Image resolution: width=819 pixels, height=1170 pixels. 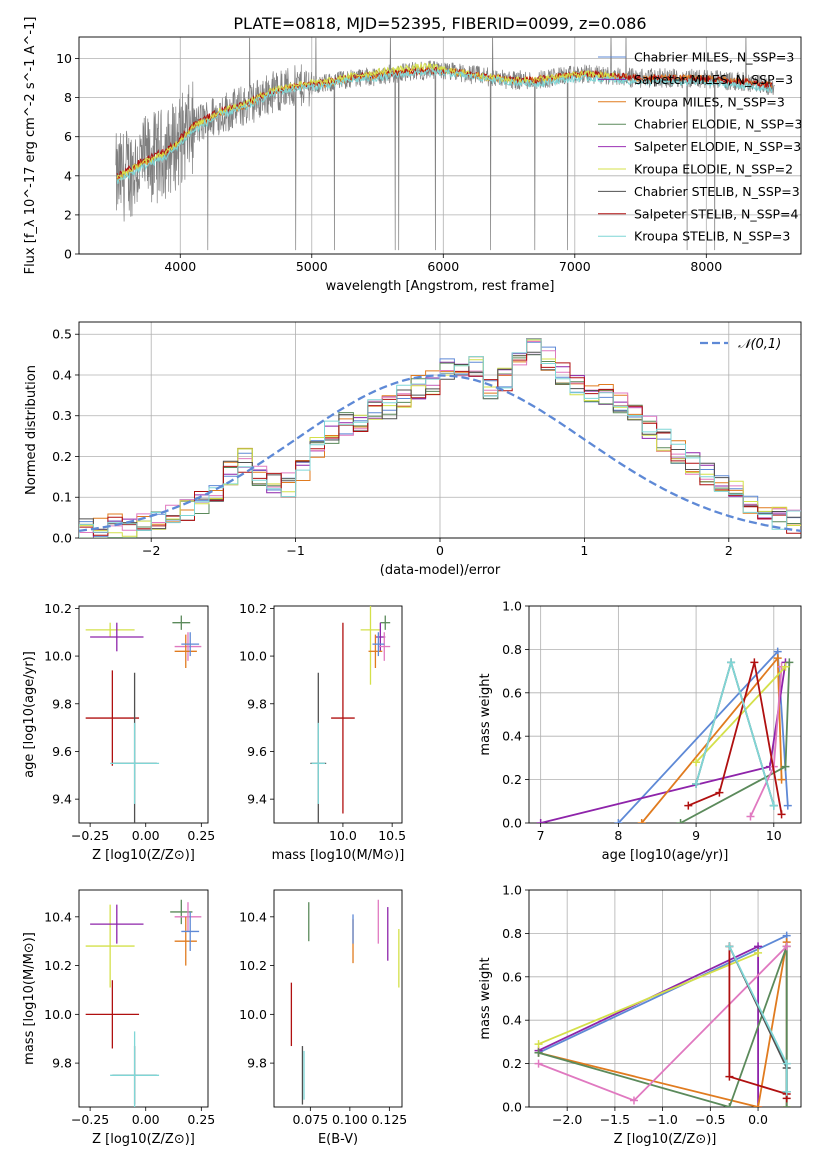 What do you see at coordinates (201, 1119) in the screenshot?
I see `x-tick-label: 0.25` at bounding box center [201, 1119].